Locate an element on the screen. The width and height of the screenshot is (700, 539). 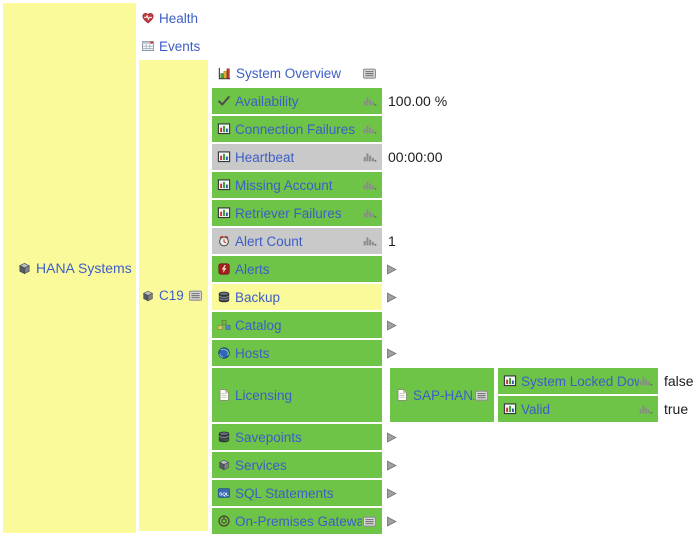
device-cube-icon is located at coordinates (148, 296).